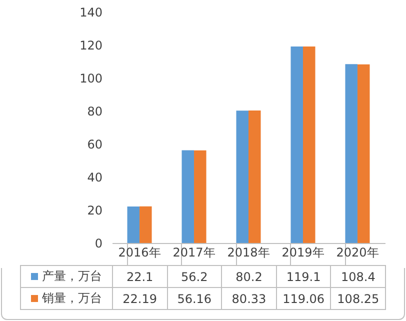 This screenshot has height=321, width=406. I want to click on data-label: 22.19, so click(140, 299).